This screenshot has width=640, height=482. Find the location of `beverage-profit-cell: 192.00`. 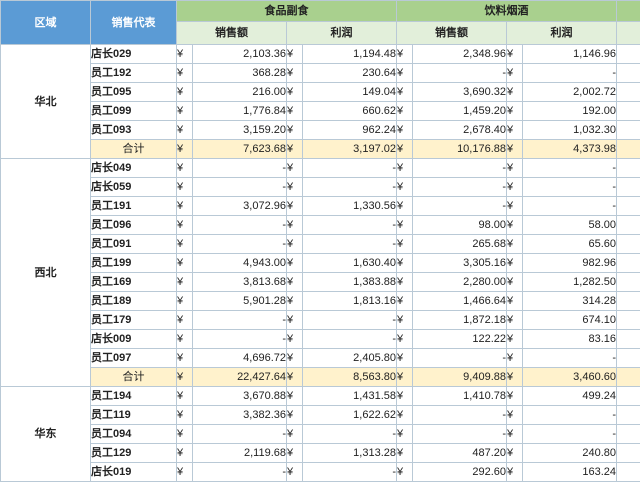

beverage-profit-cell: 192.00 is located at coordinates (570, 111).